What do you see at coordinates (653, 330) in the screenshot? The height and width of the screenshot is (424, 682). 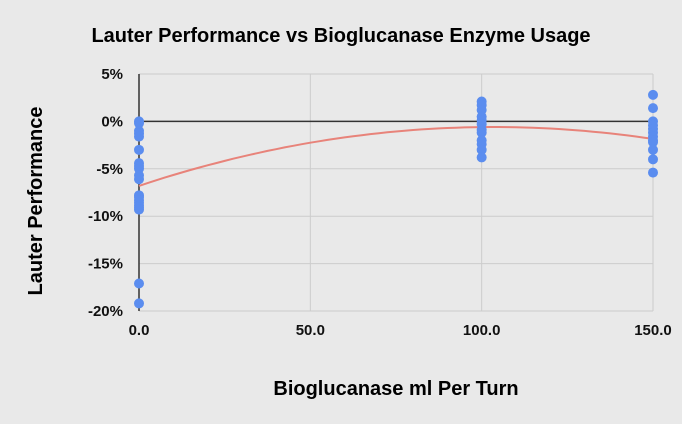 I see `x-tick-label: 150.0` at bounding box center [653, 330].